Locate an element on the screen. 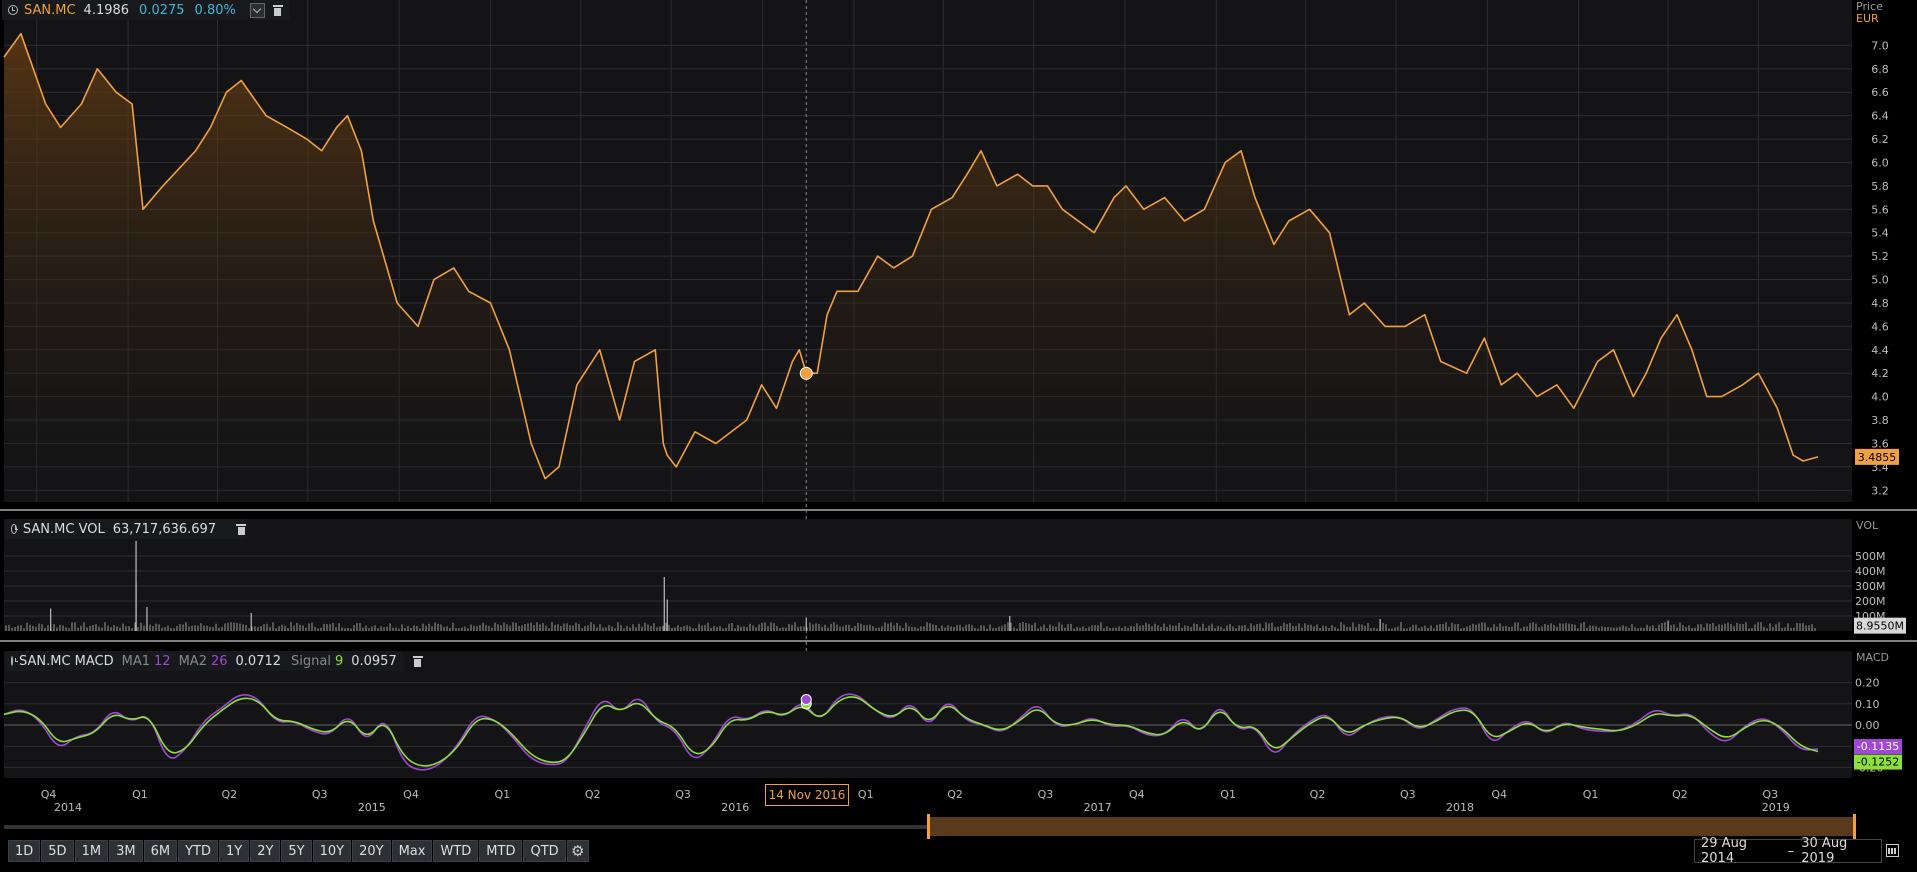 The image size is (1917, 872). date-range-field: 29 Aug 2014 – 30 Aug 2019 is located at coordinates (1788, 851).